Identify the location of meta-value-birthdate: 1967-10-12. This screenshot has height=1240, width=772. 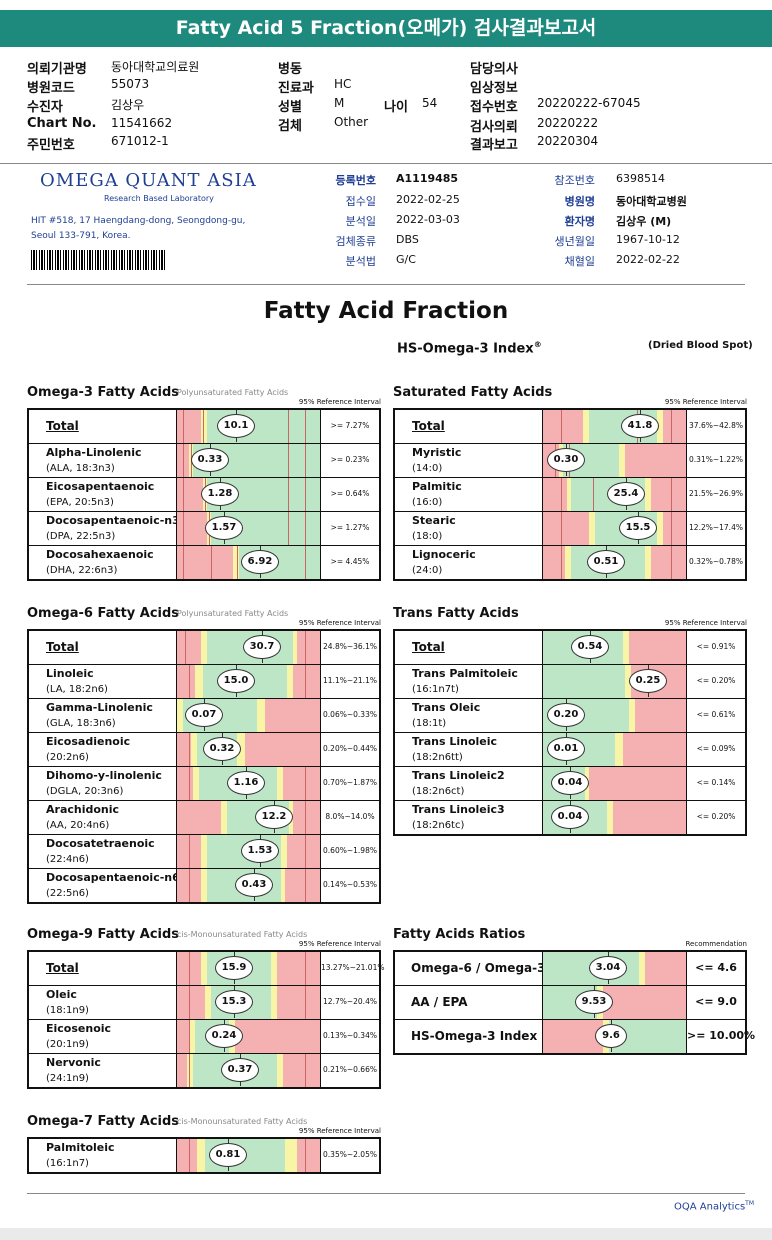
(648, 239).